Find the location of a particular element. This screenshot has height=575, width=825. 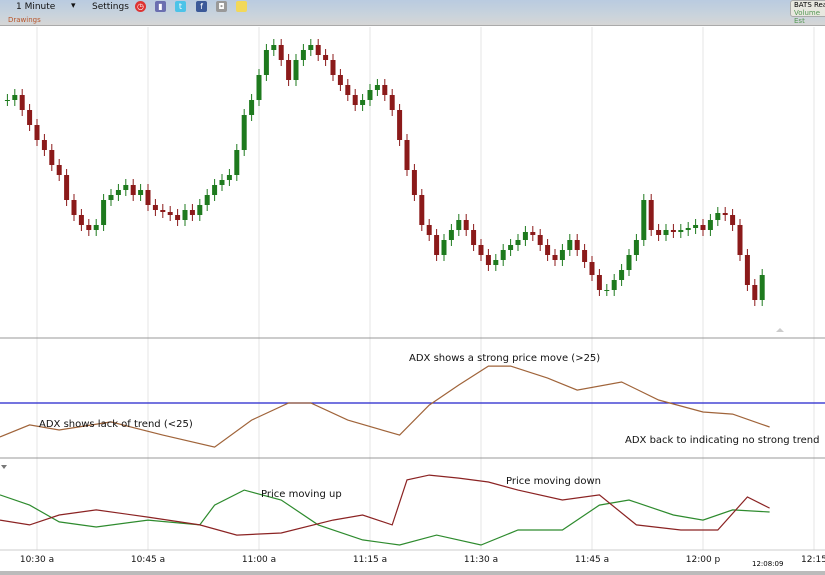

alarm-clock-icon: ◷ is located at coordinates (140, 6).